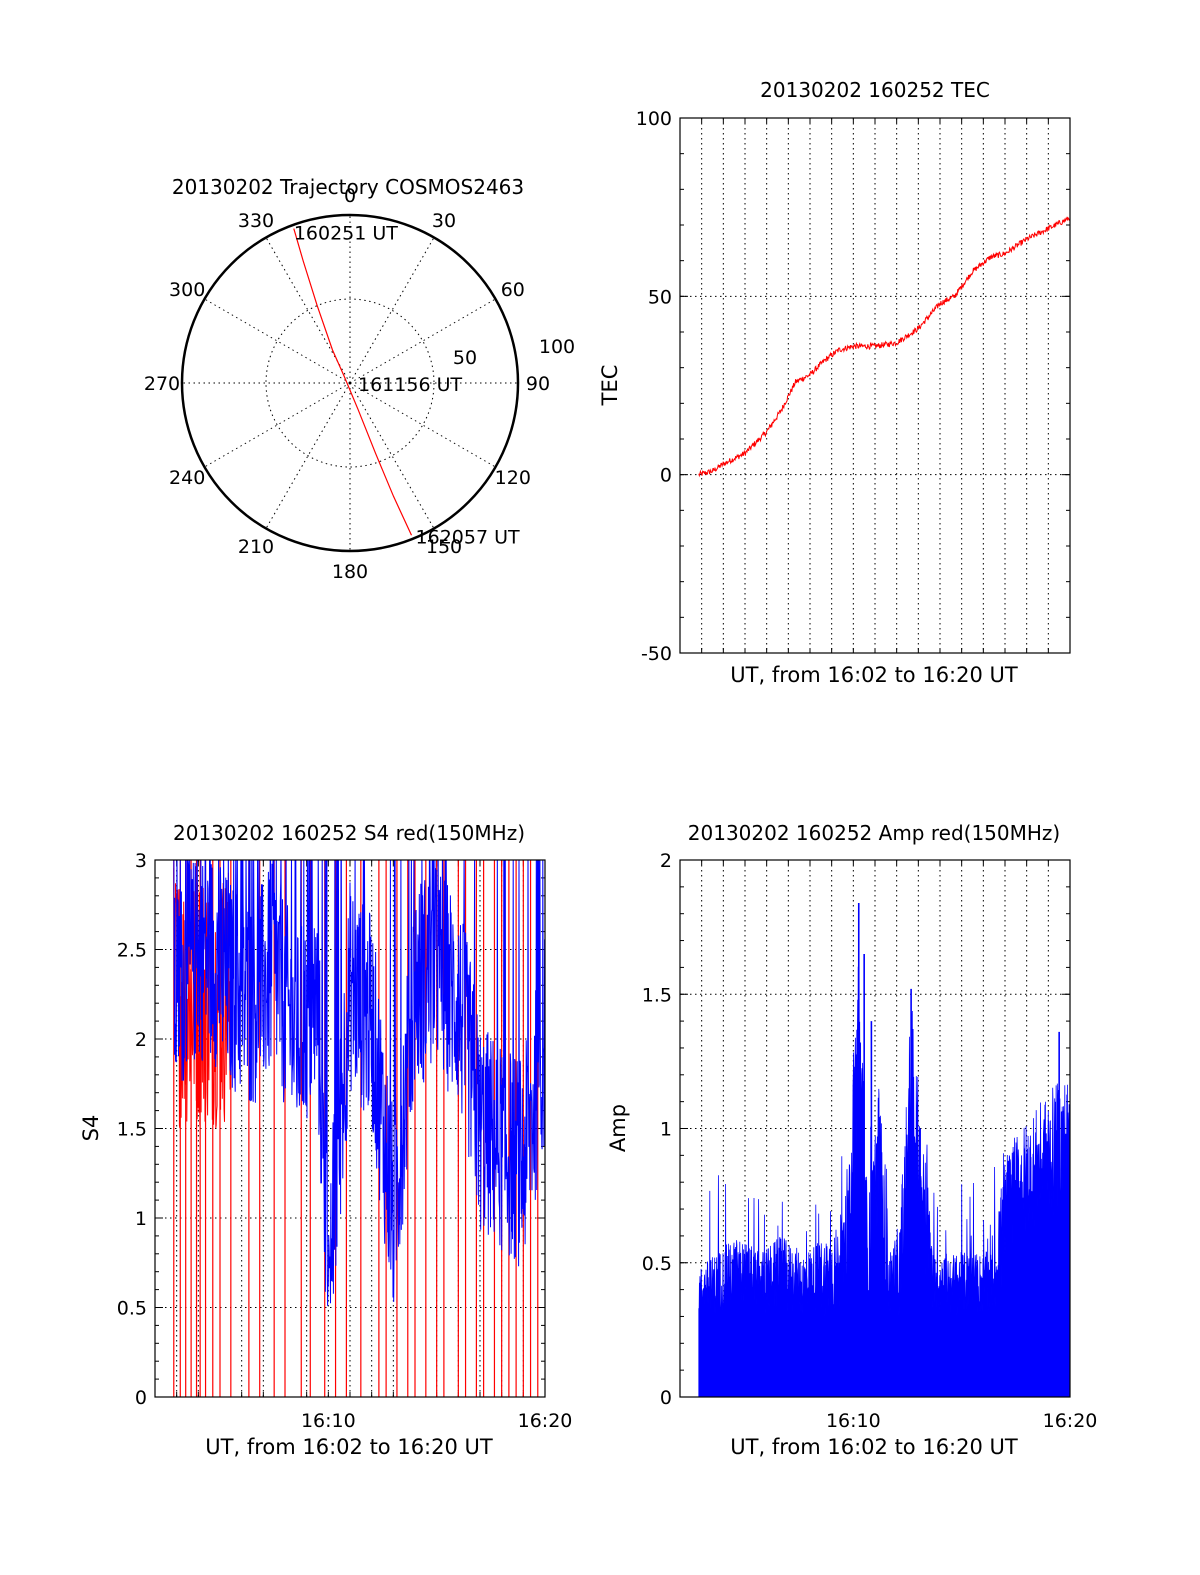 This screenshot has height=1575, width=1200. I want to click on polar-horizon-circle, so click(350, 383).